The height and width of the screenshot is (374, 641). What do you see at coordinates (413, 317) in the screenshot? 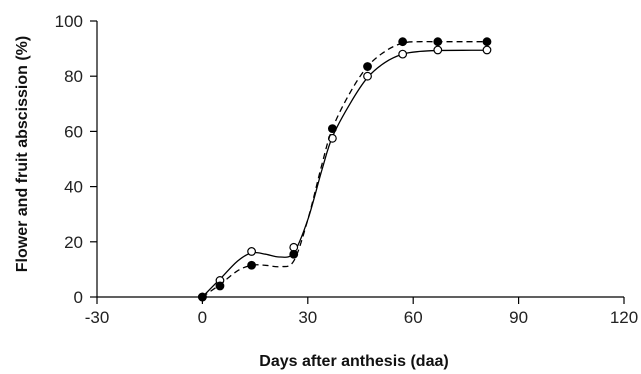
I see `x-tick-label: 60` at bounding box center [413, 317].